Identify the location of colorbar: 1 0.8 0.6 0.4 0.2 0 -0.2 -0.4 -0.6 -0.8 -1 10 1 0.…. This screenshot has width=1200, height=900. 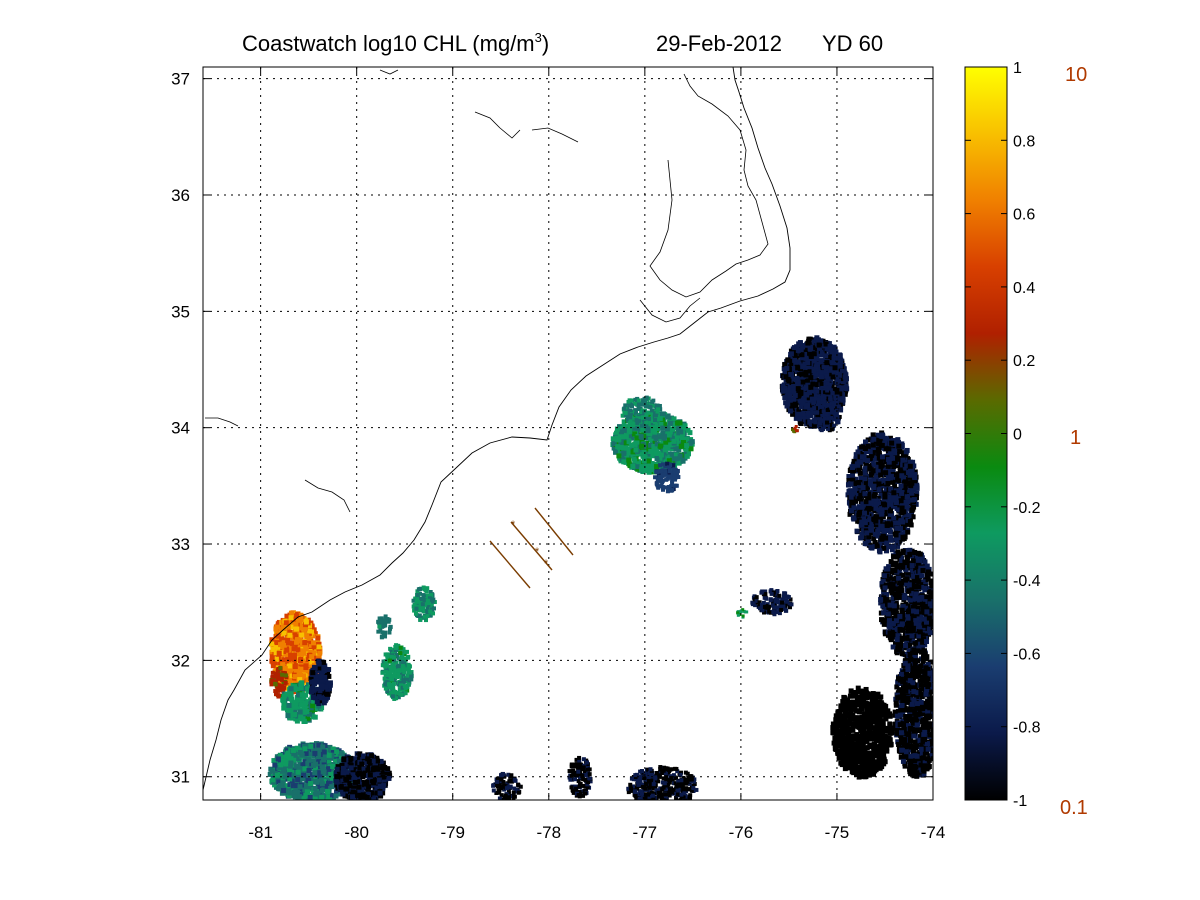
(1026, 439).